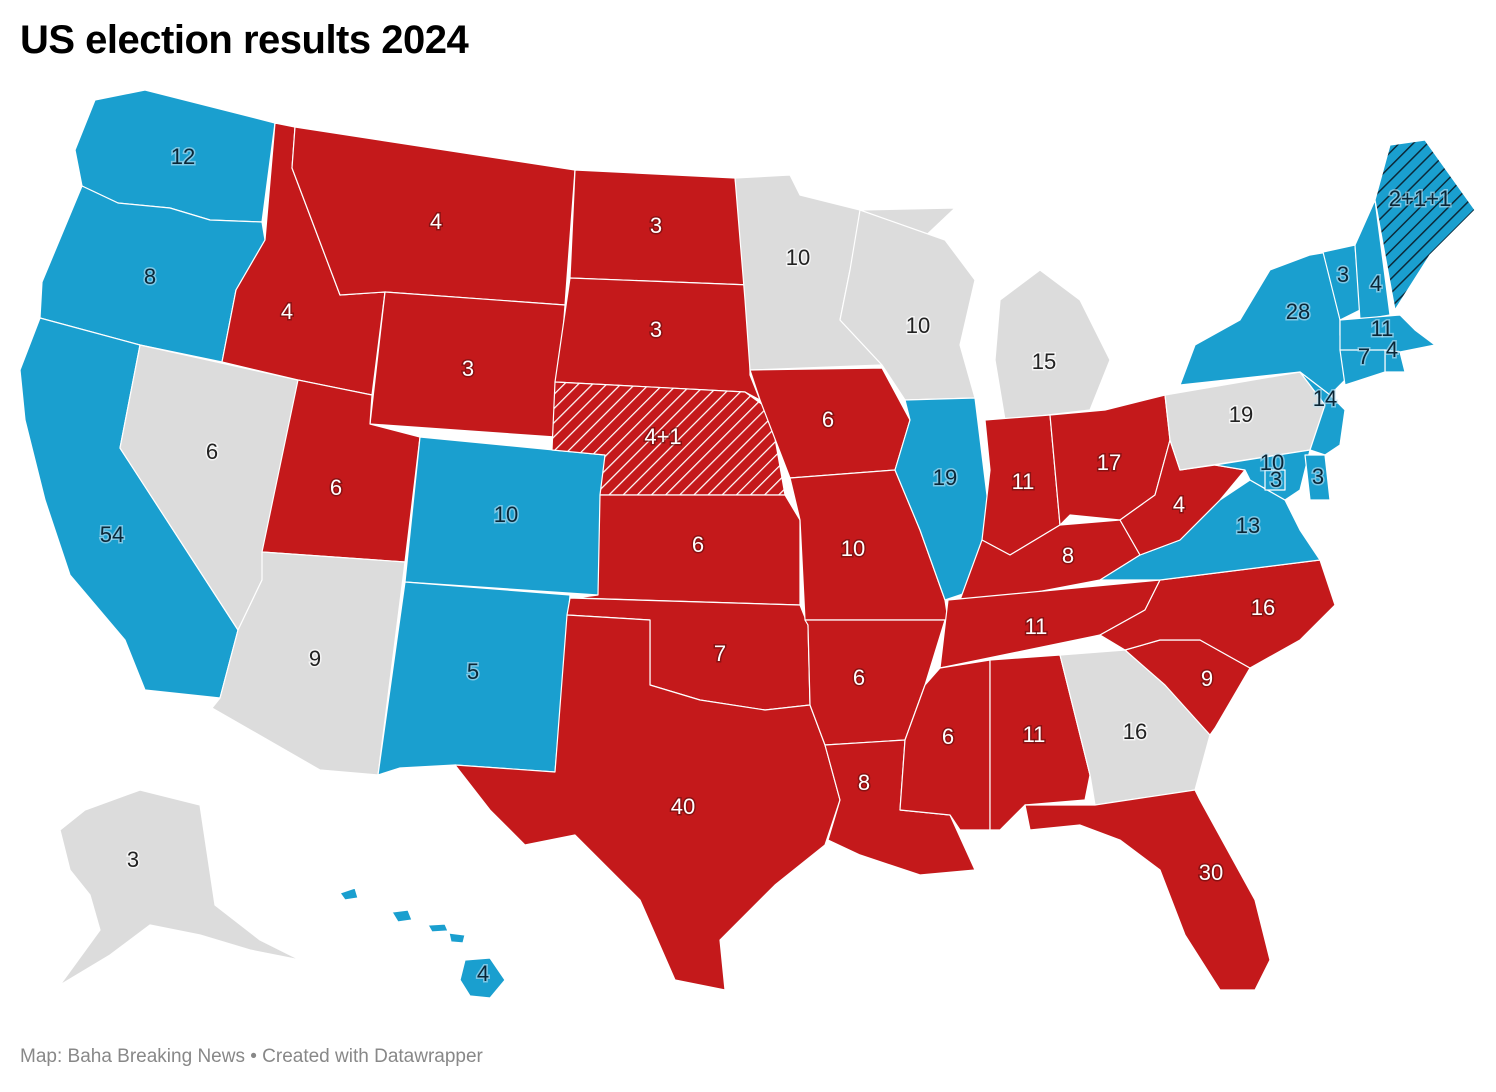  I want to click on ev-label-nevada: 6, so click(212, 451).